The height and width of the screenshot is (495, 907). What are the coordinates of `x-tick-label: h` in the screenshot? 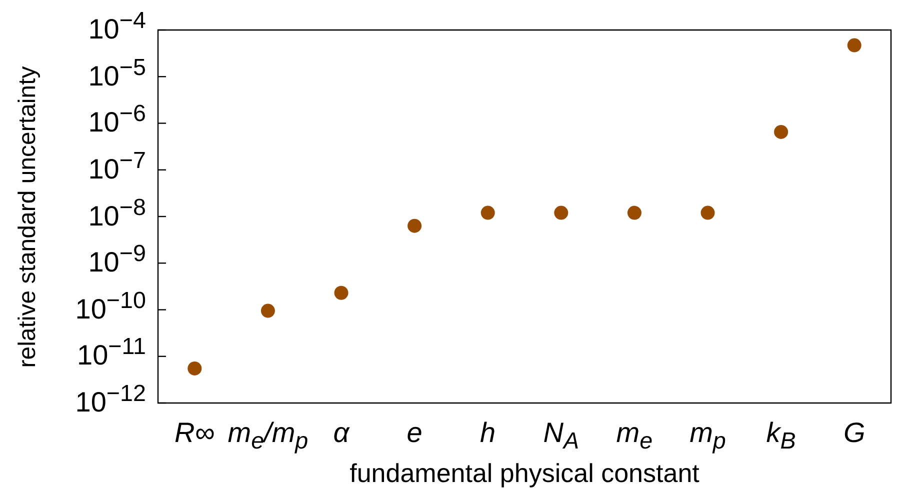 It's located at (488, 433).